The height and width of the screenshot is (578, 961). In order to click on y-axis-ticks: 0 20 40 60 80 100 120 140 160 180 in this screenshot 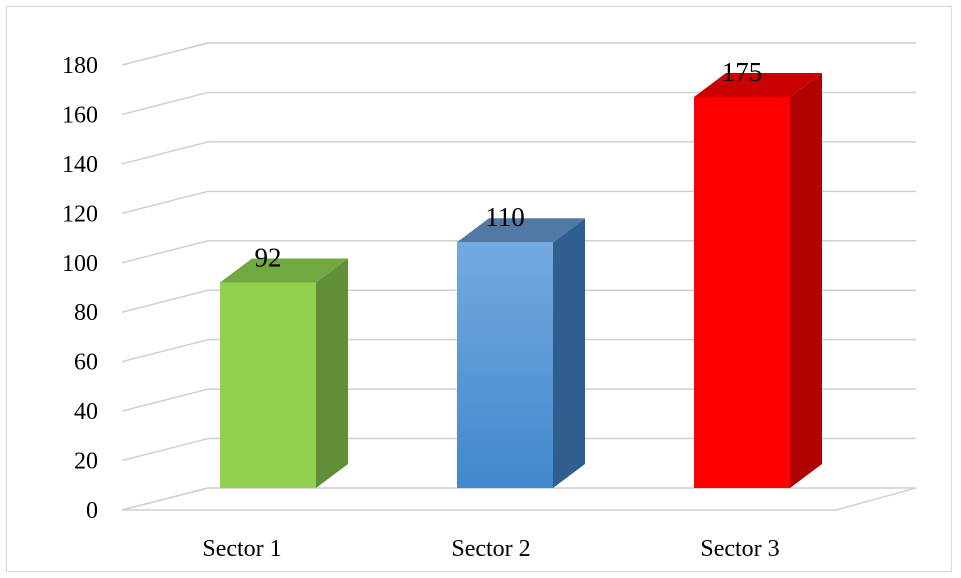, I will do `click(80, 288)`.